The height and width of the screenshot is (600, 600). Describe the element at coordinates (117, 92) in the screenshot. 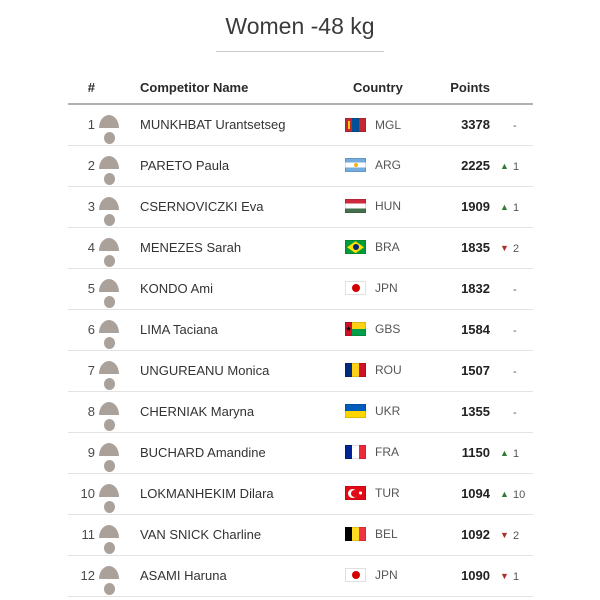

I see `header-photo` at that location.